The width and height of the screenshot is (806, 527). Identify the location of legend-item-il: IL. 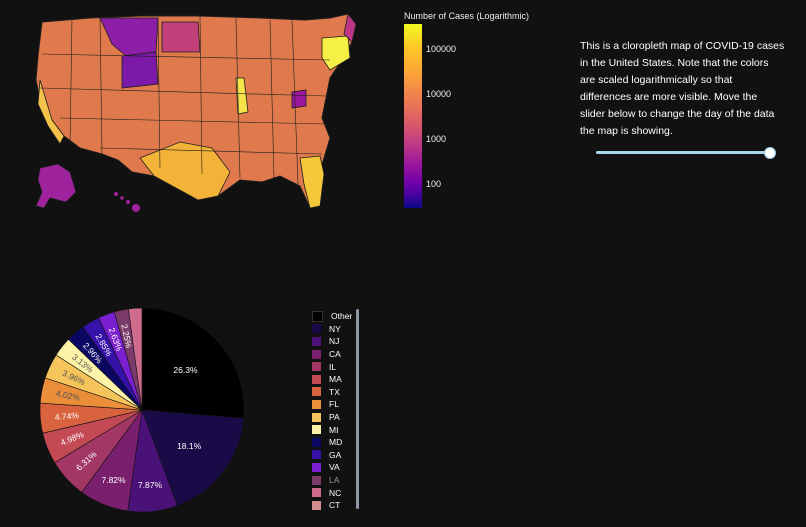
(342, 366).